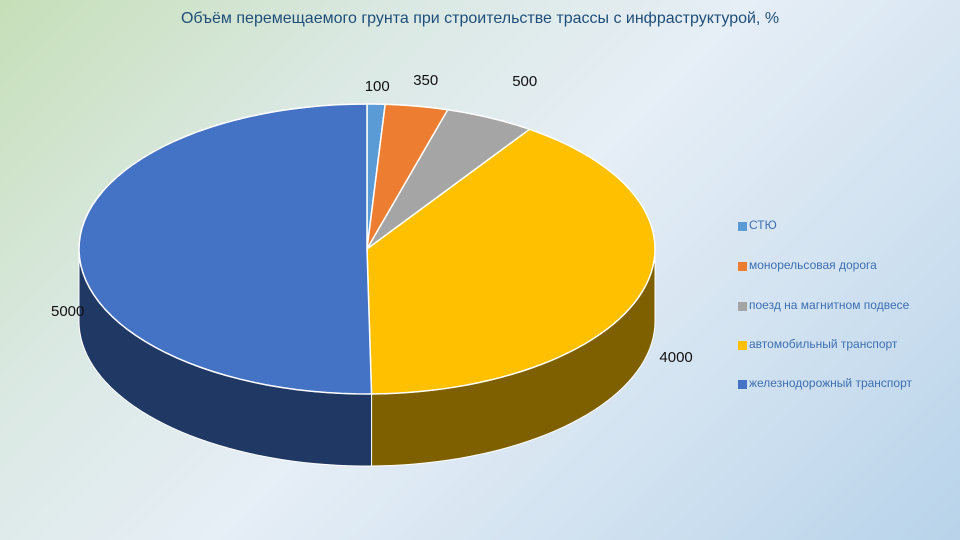 This screenshot has height=540, width=960. What do you see at coordinates (676, 357) in the screenshot?
I see `data-label-автомобильный-транспорт: 4000` at bounding box center [676, 357].